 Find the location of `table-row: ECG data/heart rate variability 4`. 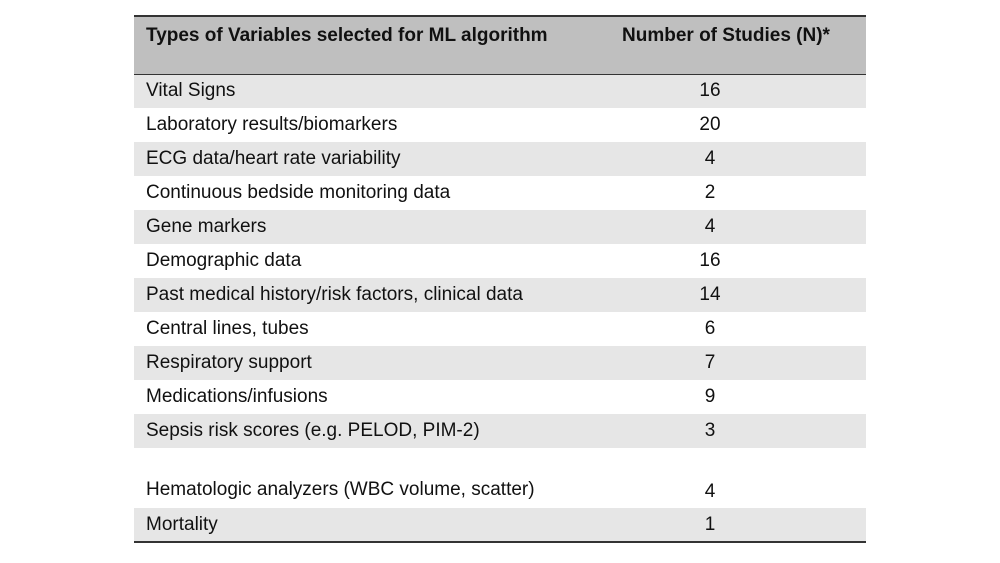

table-row: ECG data/heart rate variability 4 is located at coordinates (500, 159).